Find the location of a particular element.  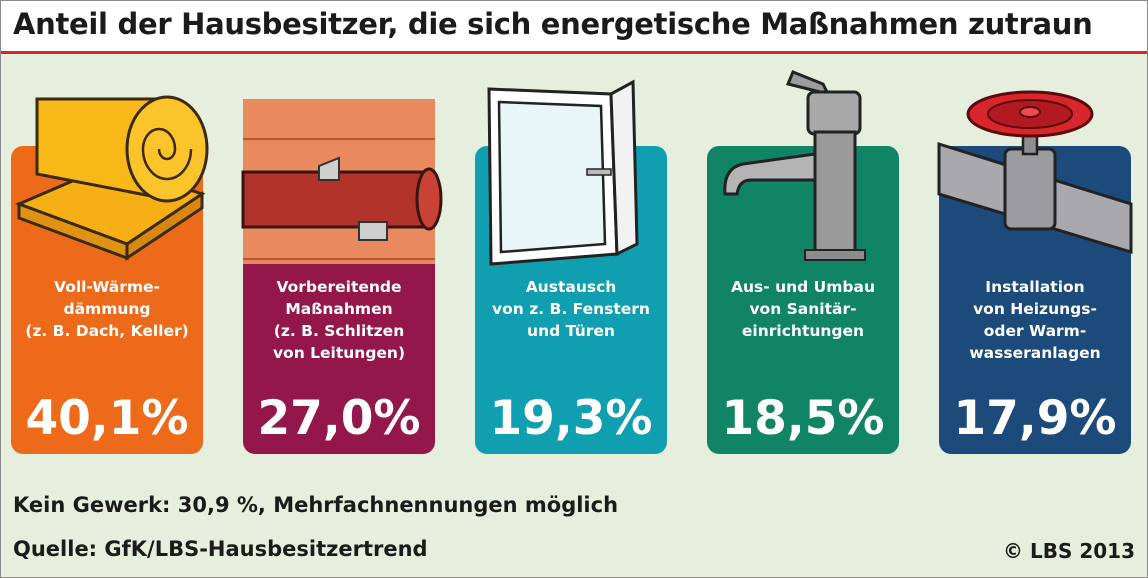

pipe-in-wall-icon is located at coordinates (342, 181).